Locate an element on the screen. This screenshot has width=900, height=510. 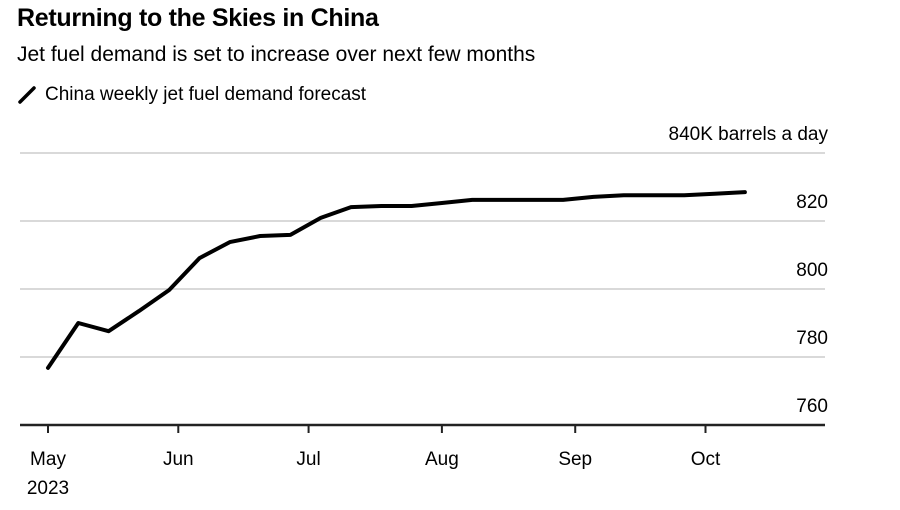
y-tick-label-800: 800 is located at coordinates (812, 270).